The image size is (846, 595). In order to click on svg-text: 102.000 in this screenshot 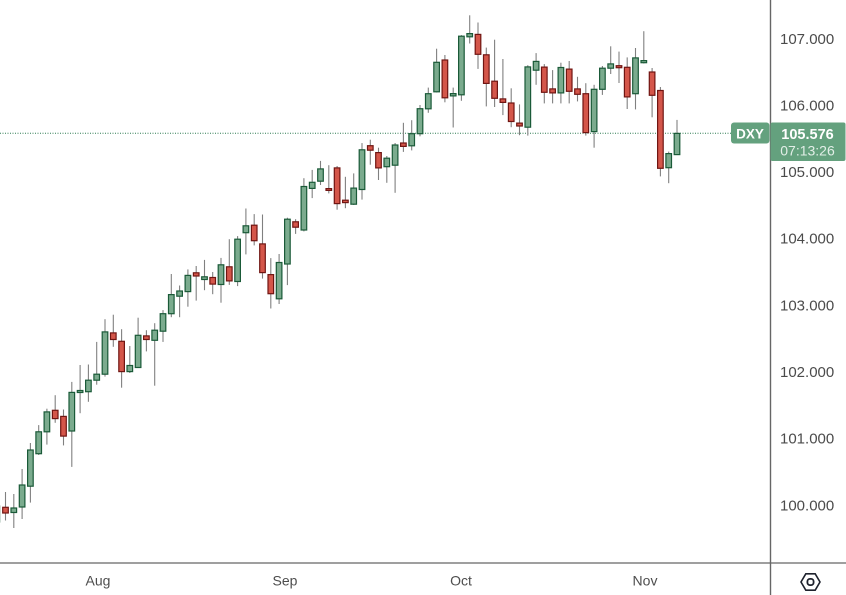, I will do `click(807, 372)`.